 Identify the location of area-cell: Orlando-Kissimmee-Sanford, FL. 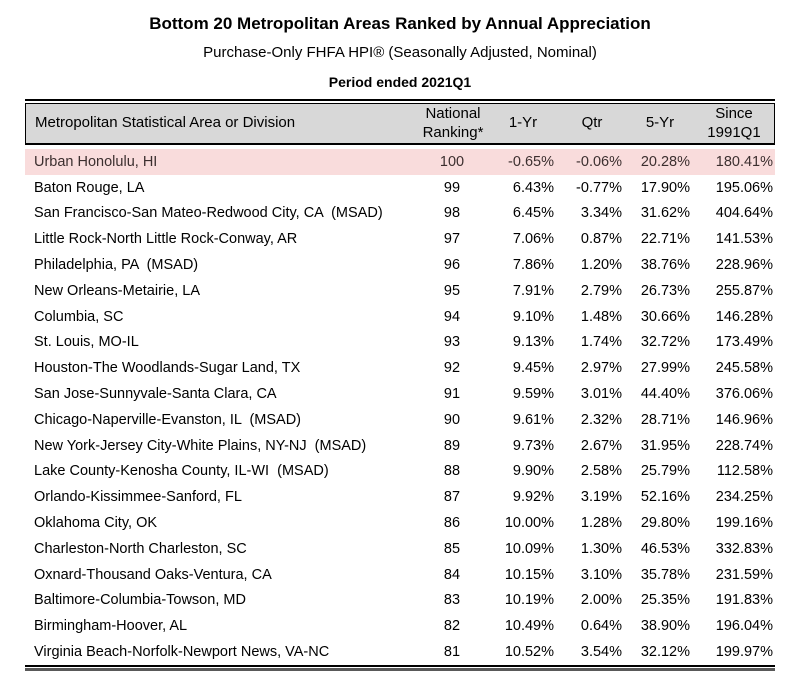
(138, 497).